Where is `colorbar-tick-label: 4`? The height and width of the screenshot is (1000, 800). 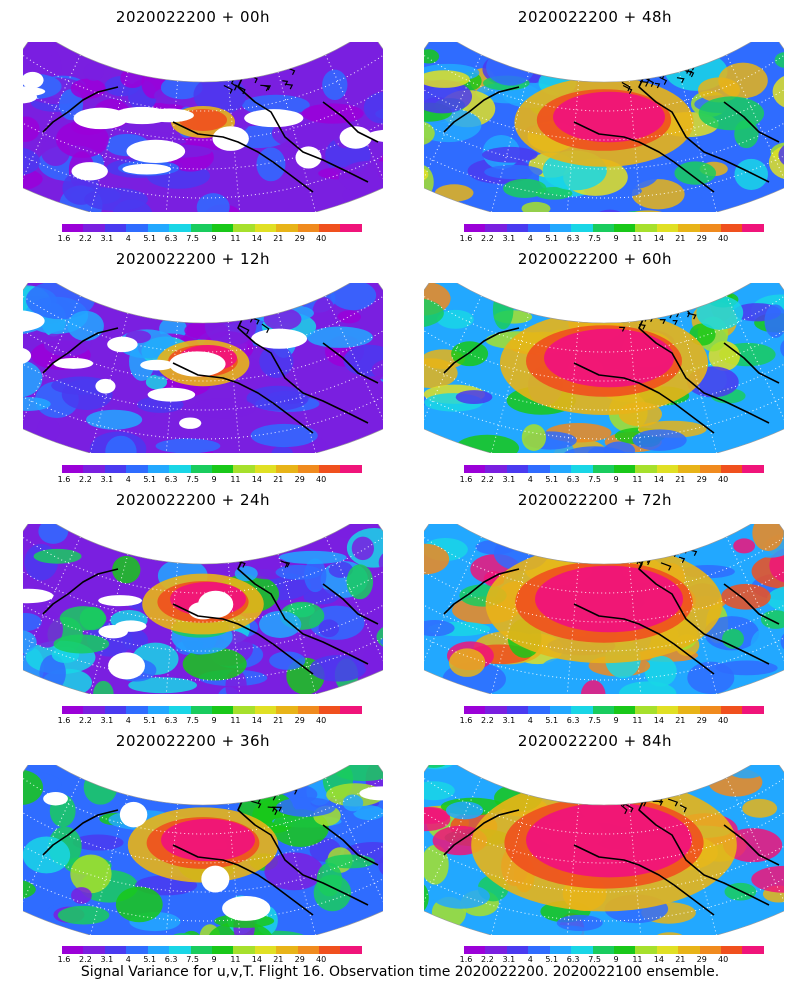 colorbar-tick-label: 4 is located at coordinates (128, 959).